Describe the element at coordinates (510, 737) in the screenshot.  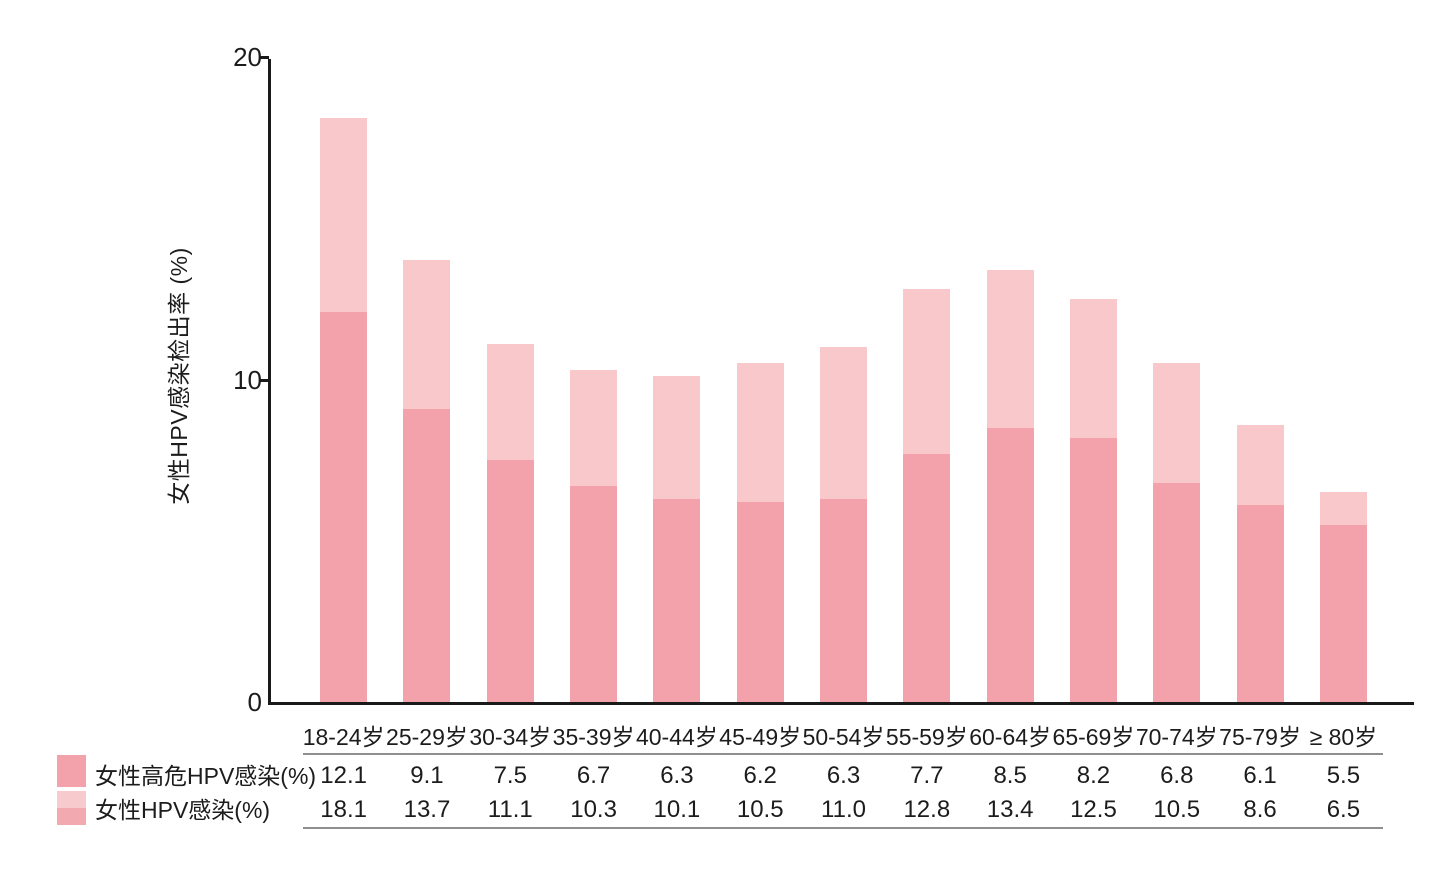
I see `x-axis-label: 30-34岁` at that location.